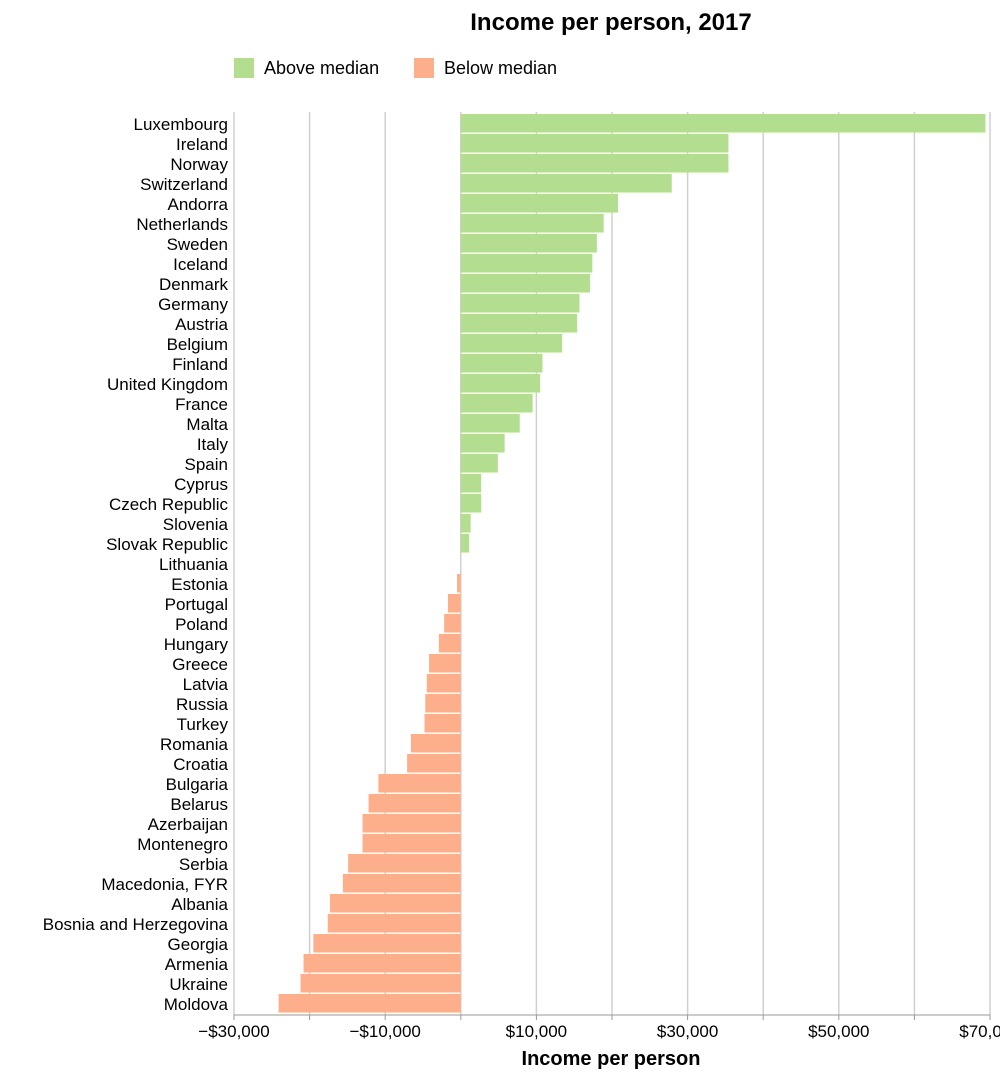  I want to click on category-label-moldova: Moldova, so click(196, 1004).